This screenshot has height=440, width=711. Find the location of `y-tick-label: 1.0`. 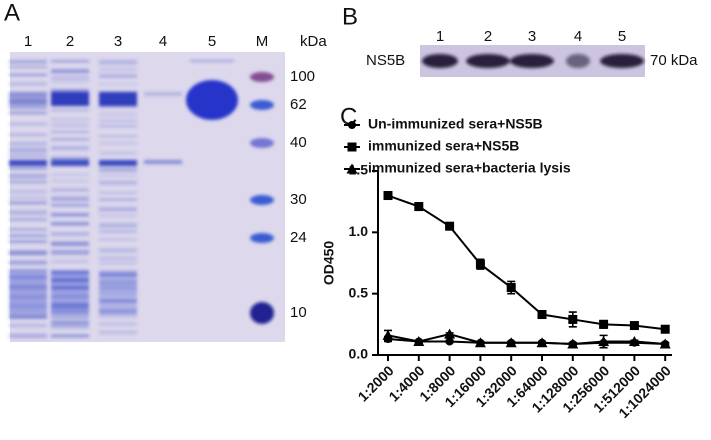

y-tick-label: 1.0 is located at coordinates (359, 231).